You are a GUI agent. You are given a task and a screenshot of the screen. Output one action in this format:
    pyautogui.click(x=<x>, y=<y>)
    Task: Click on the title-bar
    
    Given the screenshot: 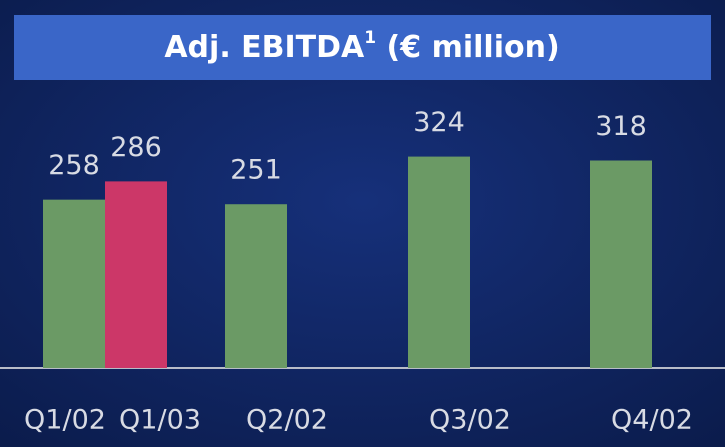 What is the action you would take?
    pyautogui.click(x=362, y=47)
    